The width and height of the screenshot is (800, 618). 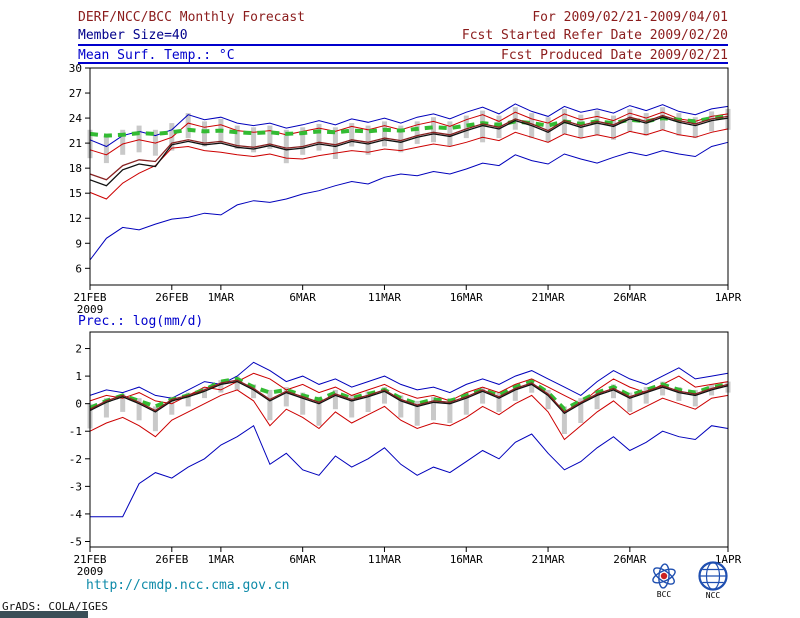 What do you see at coordinates (75, 68) in the screenshot?
I see `y-tick-label: 30` at bounding box center [75, 68].